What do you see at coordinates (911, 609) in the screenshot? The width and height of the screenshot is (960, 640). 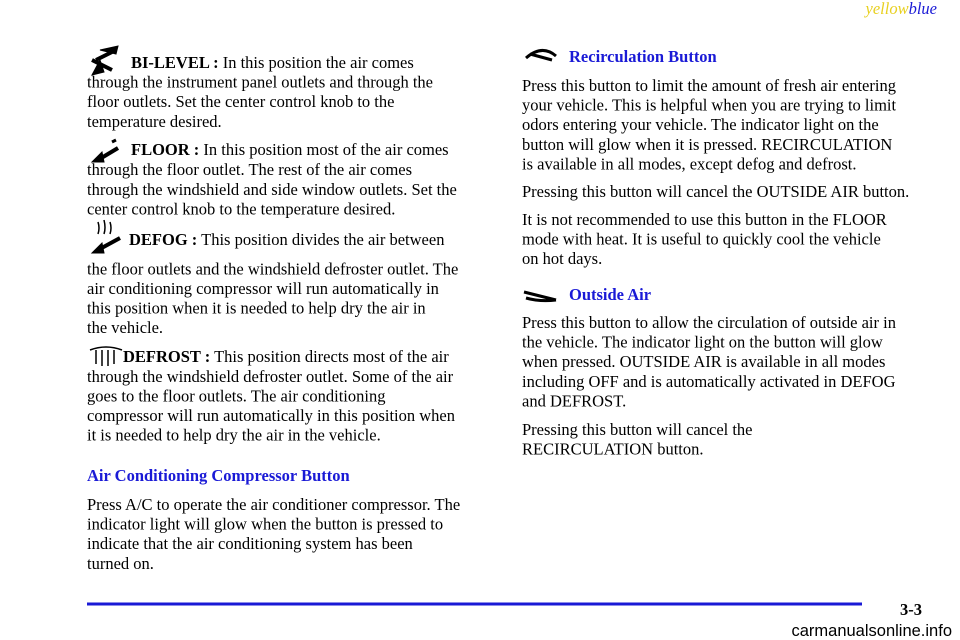 I see `page-number: 3-3` at bounding box center [911, 609].